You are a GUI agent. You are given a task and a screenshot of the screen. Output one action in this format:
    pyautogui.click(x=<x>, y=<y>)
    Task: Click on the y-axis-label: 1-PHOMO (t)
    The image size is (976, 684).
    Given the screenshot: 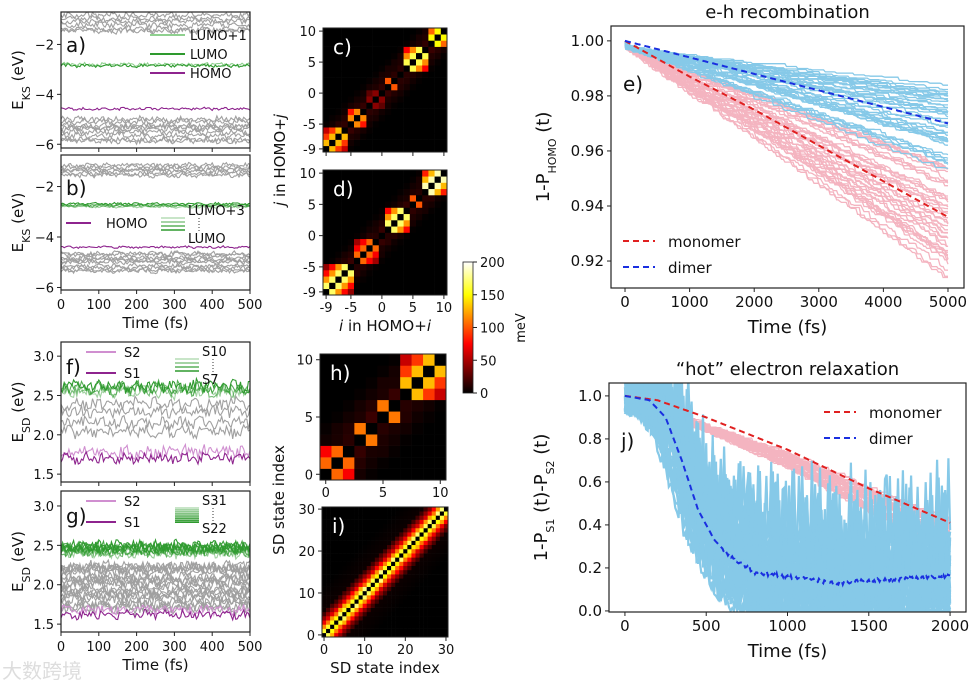 What is the action you would take?
    pyautogui.click(x=546, y=157)
    